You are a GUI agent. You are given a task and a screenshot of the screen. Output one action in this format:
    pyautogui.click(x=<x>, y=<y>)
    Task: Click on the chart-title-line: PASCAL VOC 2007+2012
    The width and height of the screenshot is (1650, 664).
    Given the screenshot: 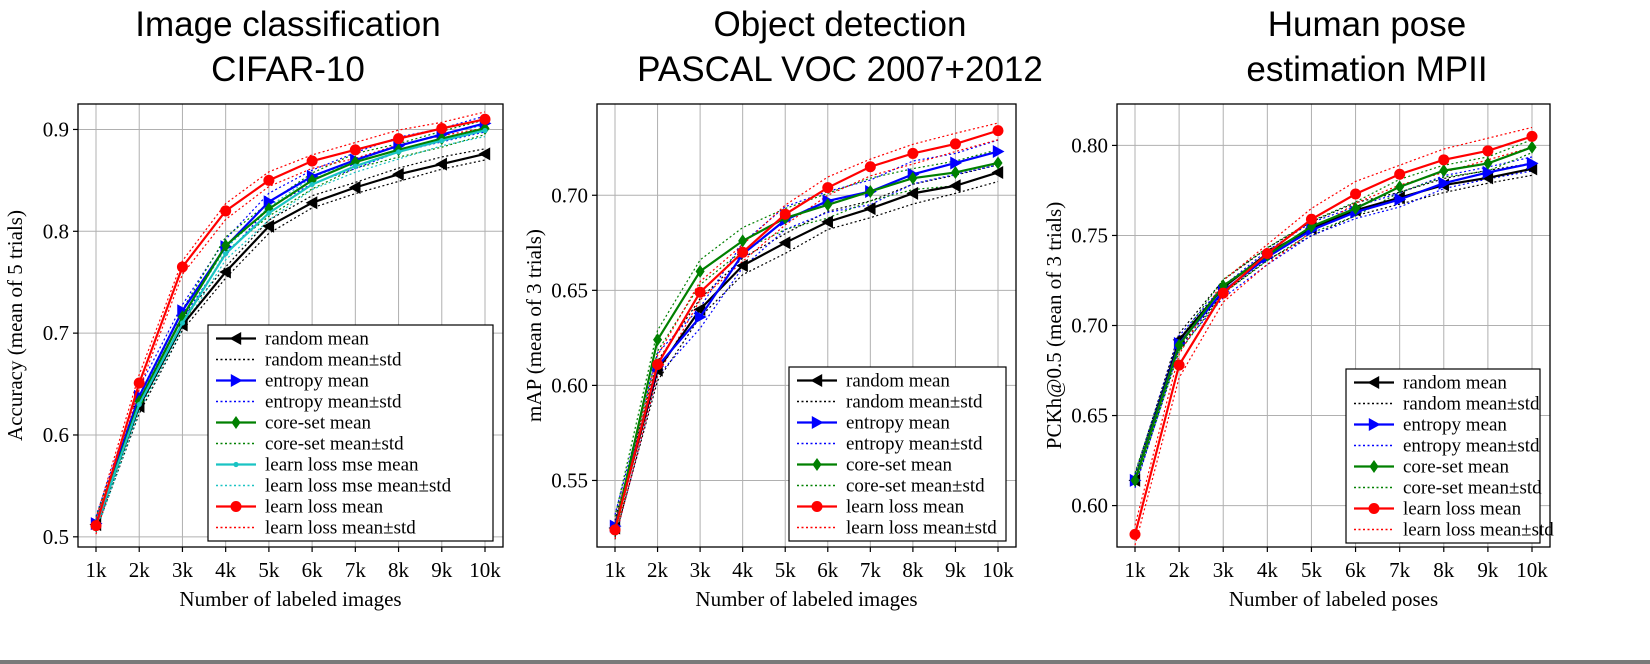 What is the action you would take?
    pyautogui.click(x=840, y=69)
    